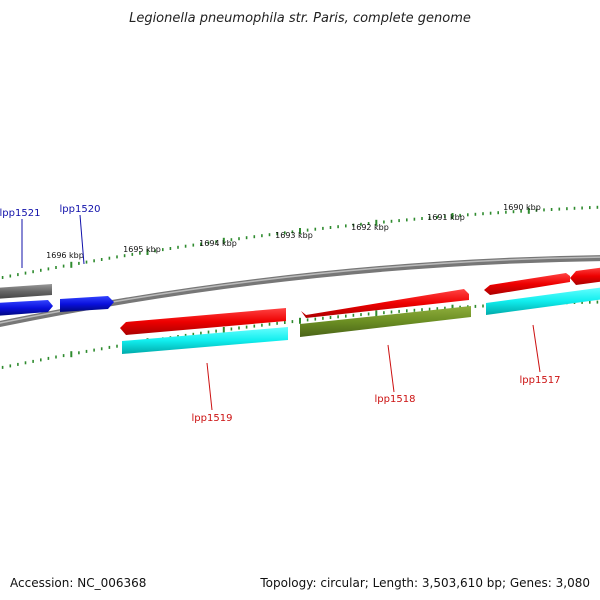  What do you see at coordinates (80, 209) in the screenshot?
I see `gene-label-lpp1520: lpp1520` at bounding box center [80, 209].